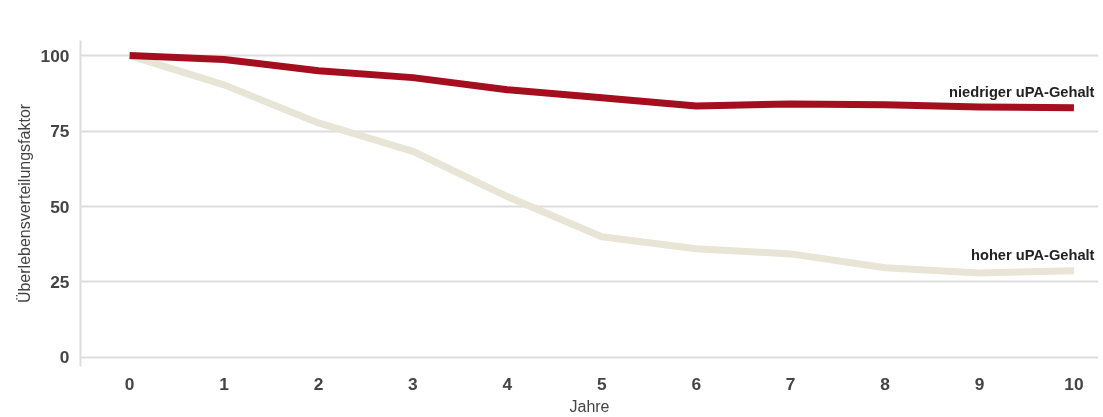 The width and height of the screenshot is (1103, 417). Describe the element at coordinates (24, 203) in the screenshot. I see `y-axis-title: Überlebensverteilungsfaktor` at that location.